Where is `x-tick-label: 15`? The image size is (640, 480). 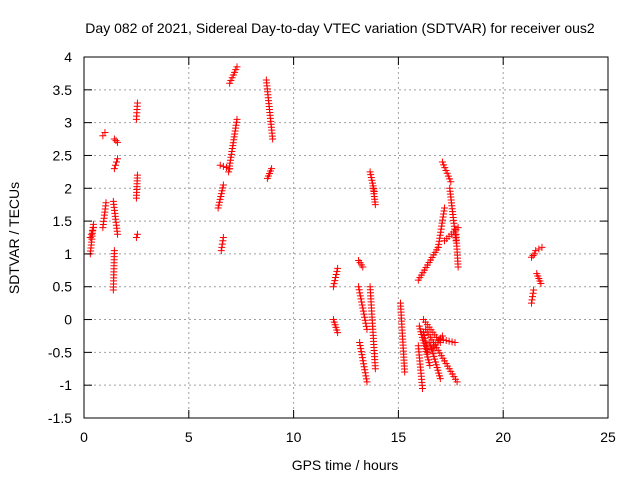 x-tick-label: 15 is located at coordinates (399, 437).